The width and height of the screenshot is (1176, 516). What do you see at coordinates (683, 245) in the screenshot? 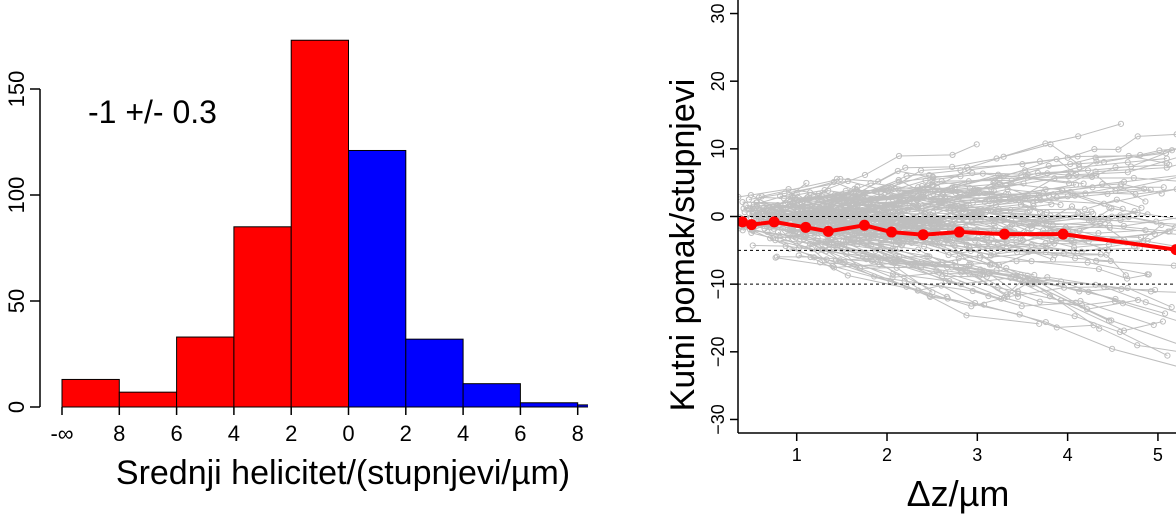
I see `line-chart-y-axis-label: Kutni pomak/stupnjevi` at bounding box center [683, 245].